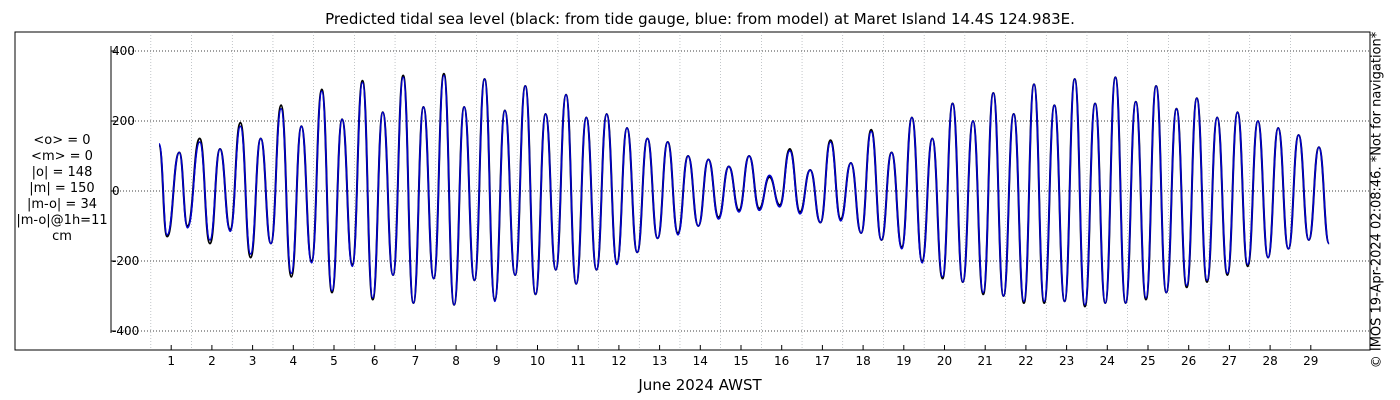 The height and width of the screenshot is (400, 1400). I want to click on x-tick-label: 24, so click(1107, 361).